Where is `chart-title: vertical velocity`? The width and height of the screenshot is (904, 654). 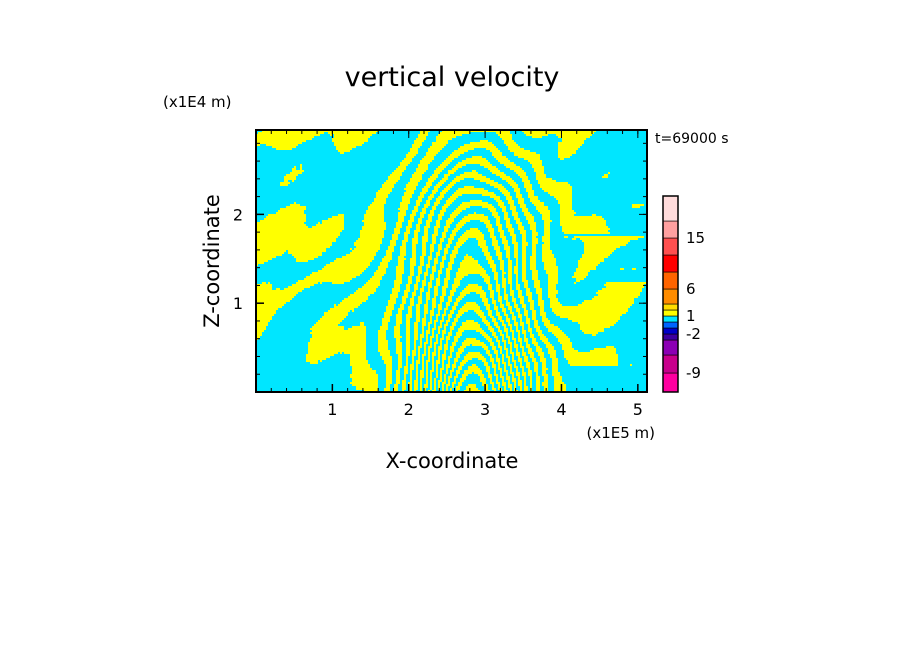 chart-title: vertical velocity is located at coordinates (452, 77).